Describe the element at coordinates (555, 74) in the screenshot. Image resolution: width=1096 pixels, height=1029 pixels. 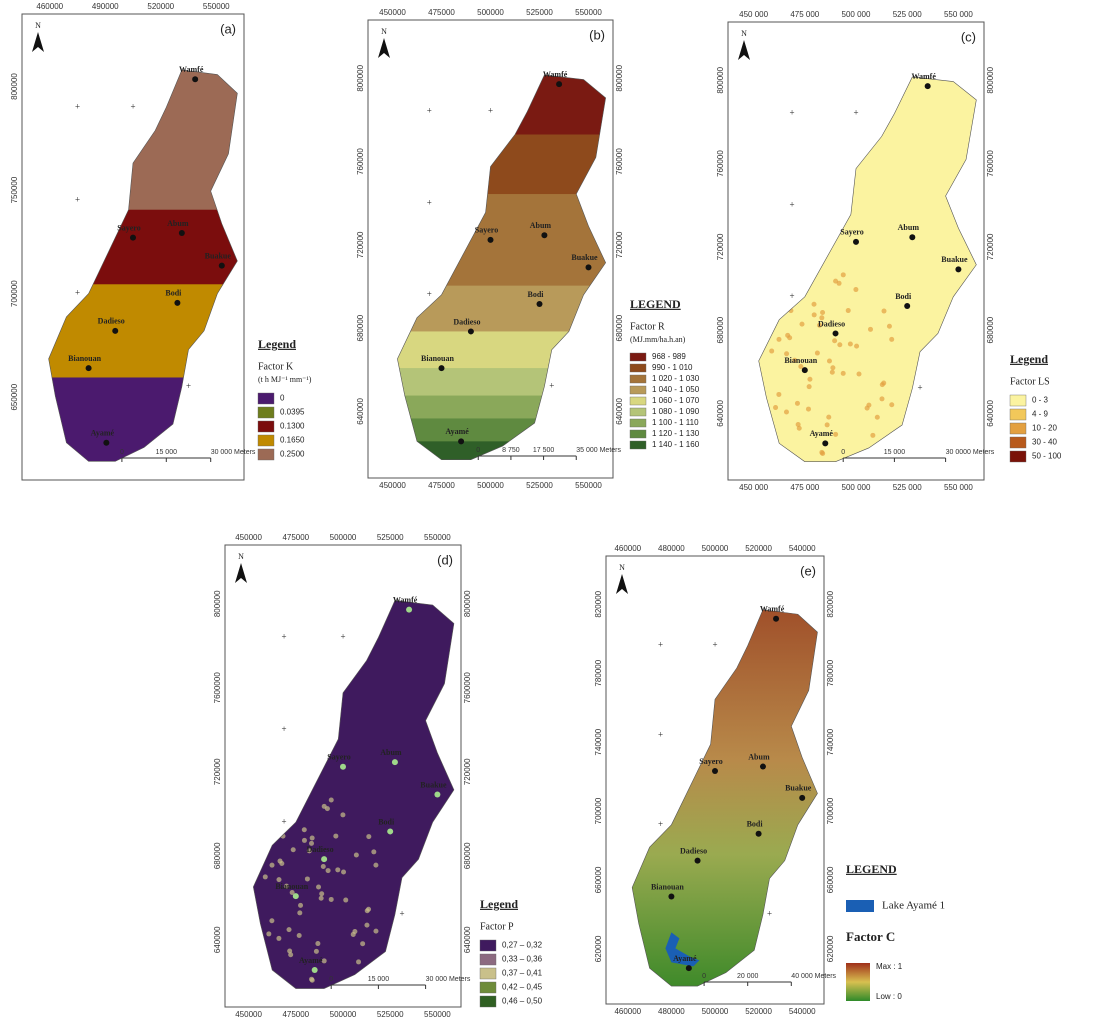
I see `town-label: Wamfé` at that location.